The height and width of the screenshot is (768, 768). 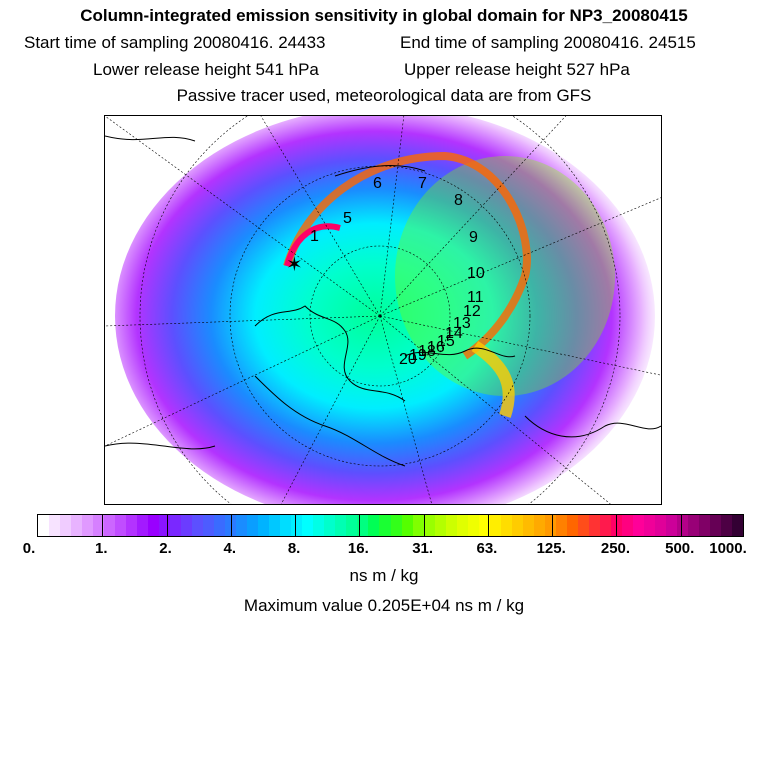 I want to click on colorbar-label: 1., so click(x=101, y=548).